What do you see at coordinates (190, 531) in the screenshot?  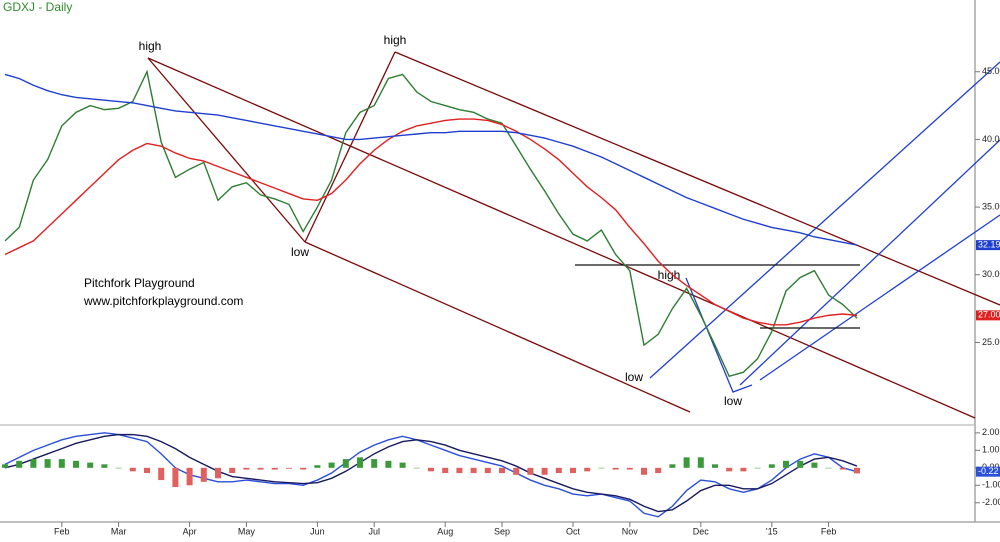 I see `x-tick-label: Apr` at bounding box center [190, 531].